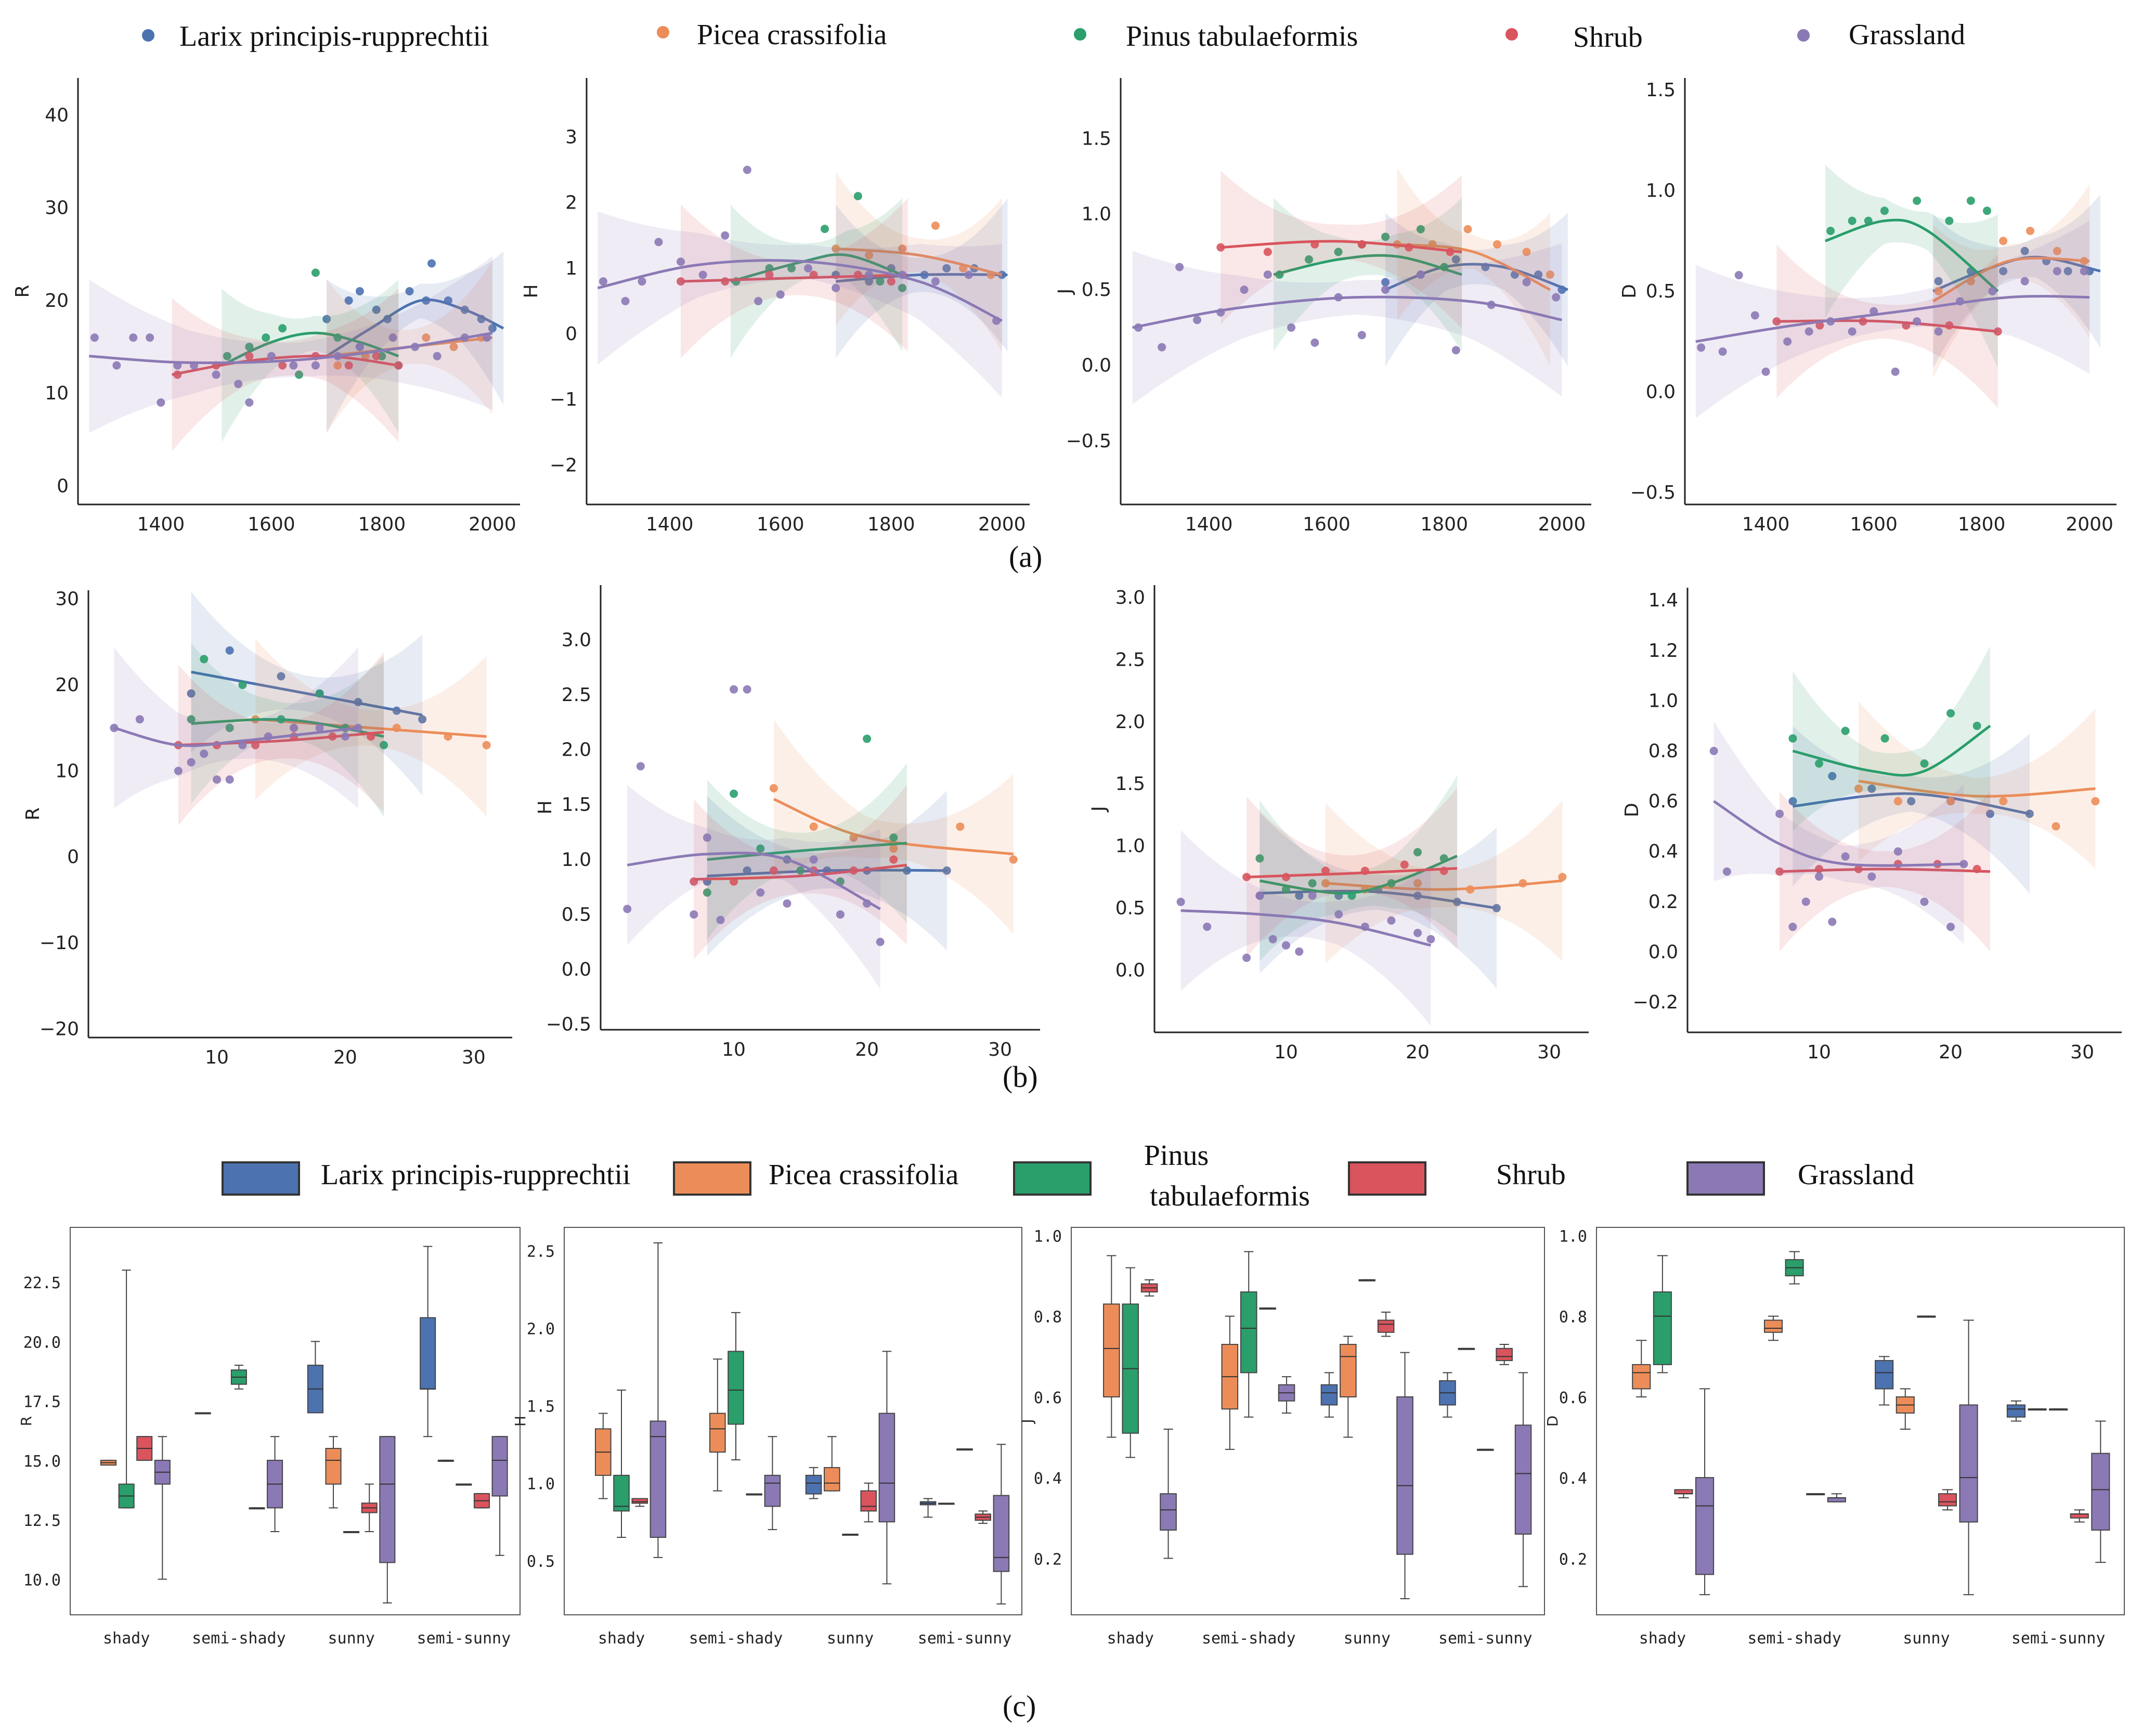 Image resolution: width=2142 pixels, height=1736 pixels. Describe the element at coordinates (658, 1479) in the screenshot. I see `box-grass` at that location.